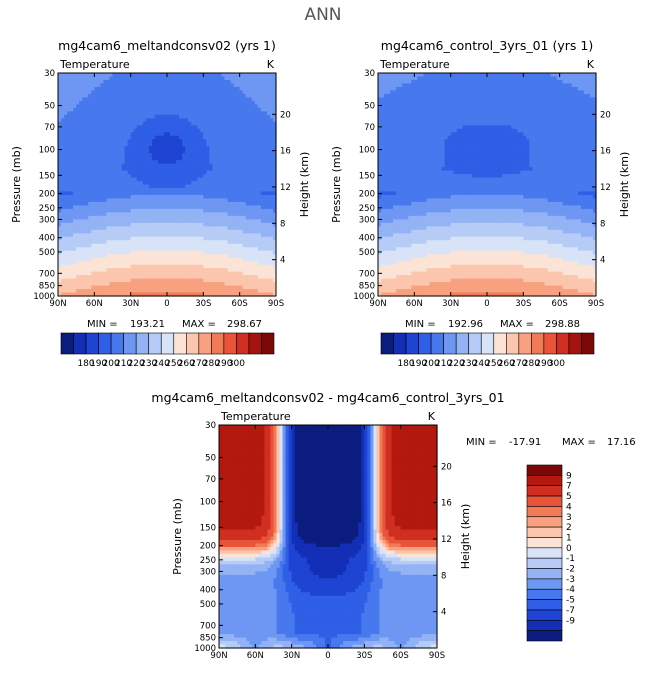 This screenshot has width=647, height=673. I want to click on y-tick-label: 500, so click(47, 253).